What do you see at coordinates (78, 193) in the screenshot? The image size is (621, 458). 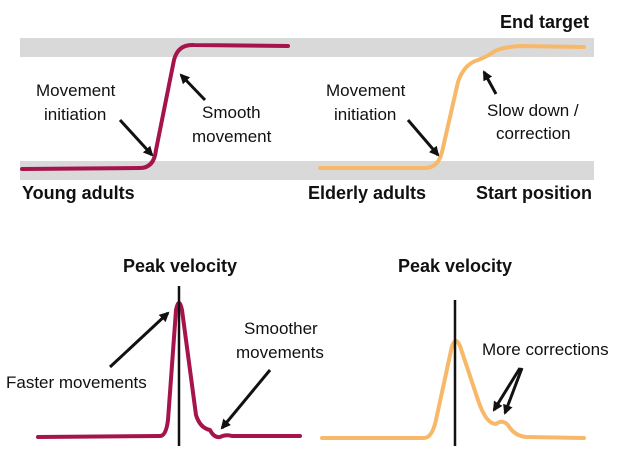 I see `young-adults-label: Young adults` at bounding box center [78, 193].